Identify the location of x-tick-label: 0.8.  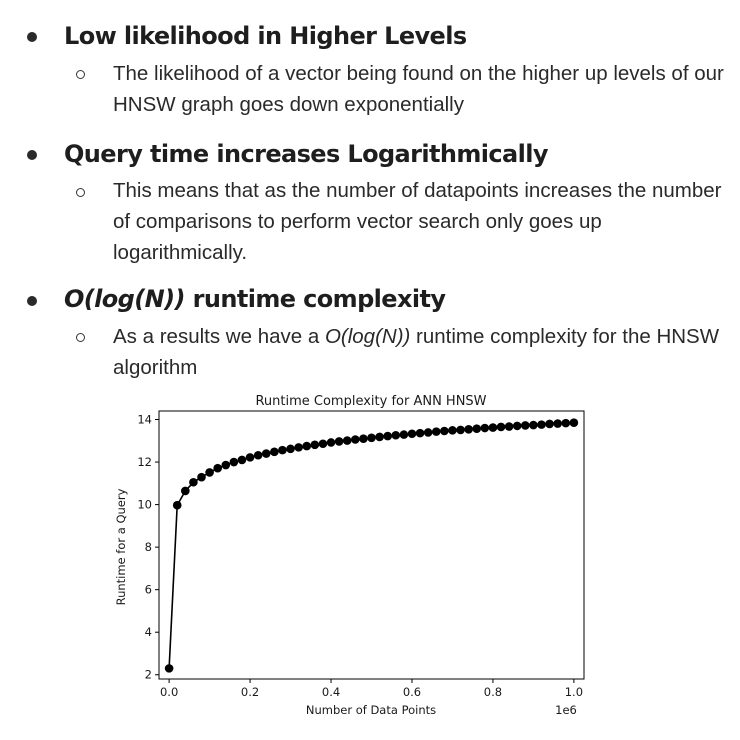
(493, 692).